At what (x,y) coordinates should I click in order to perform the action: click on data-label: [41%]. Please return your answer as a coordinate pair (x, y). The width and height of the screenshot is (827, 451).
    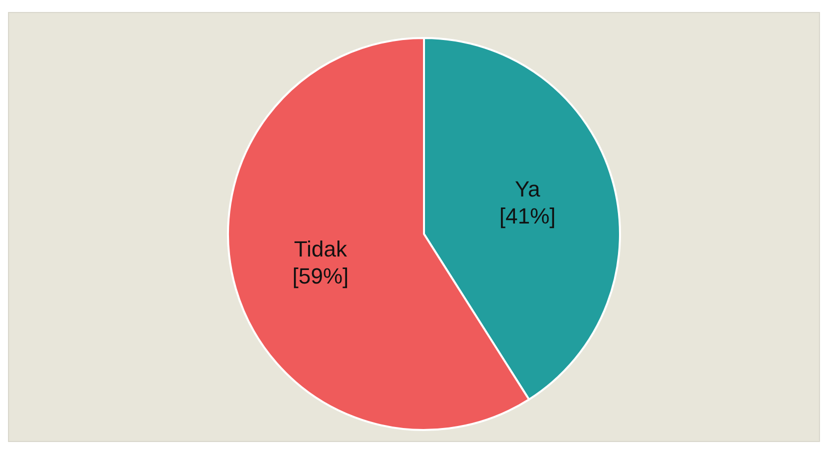
    Looking at the image, I should click on (527, 215).